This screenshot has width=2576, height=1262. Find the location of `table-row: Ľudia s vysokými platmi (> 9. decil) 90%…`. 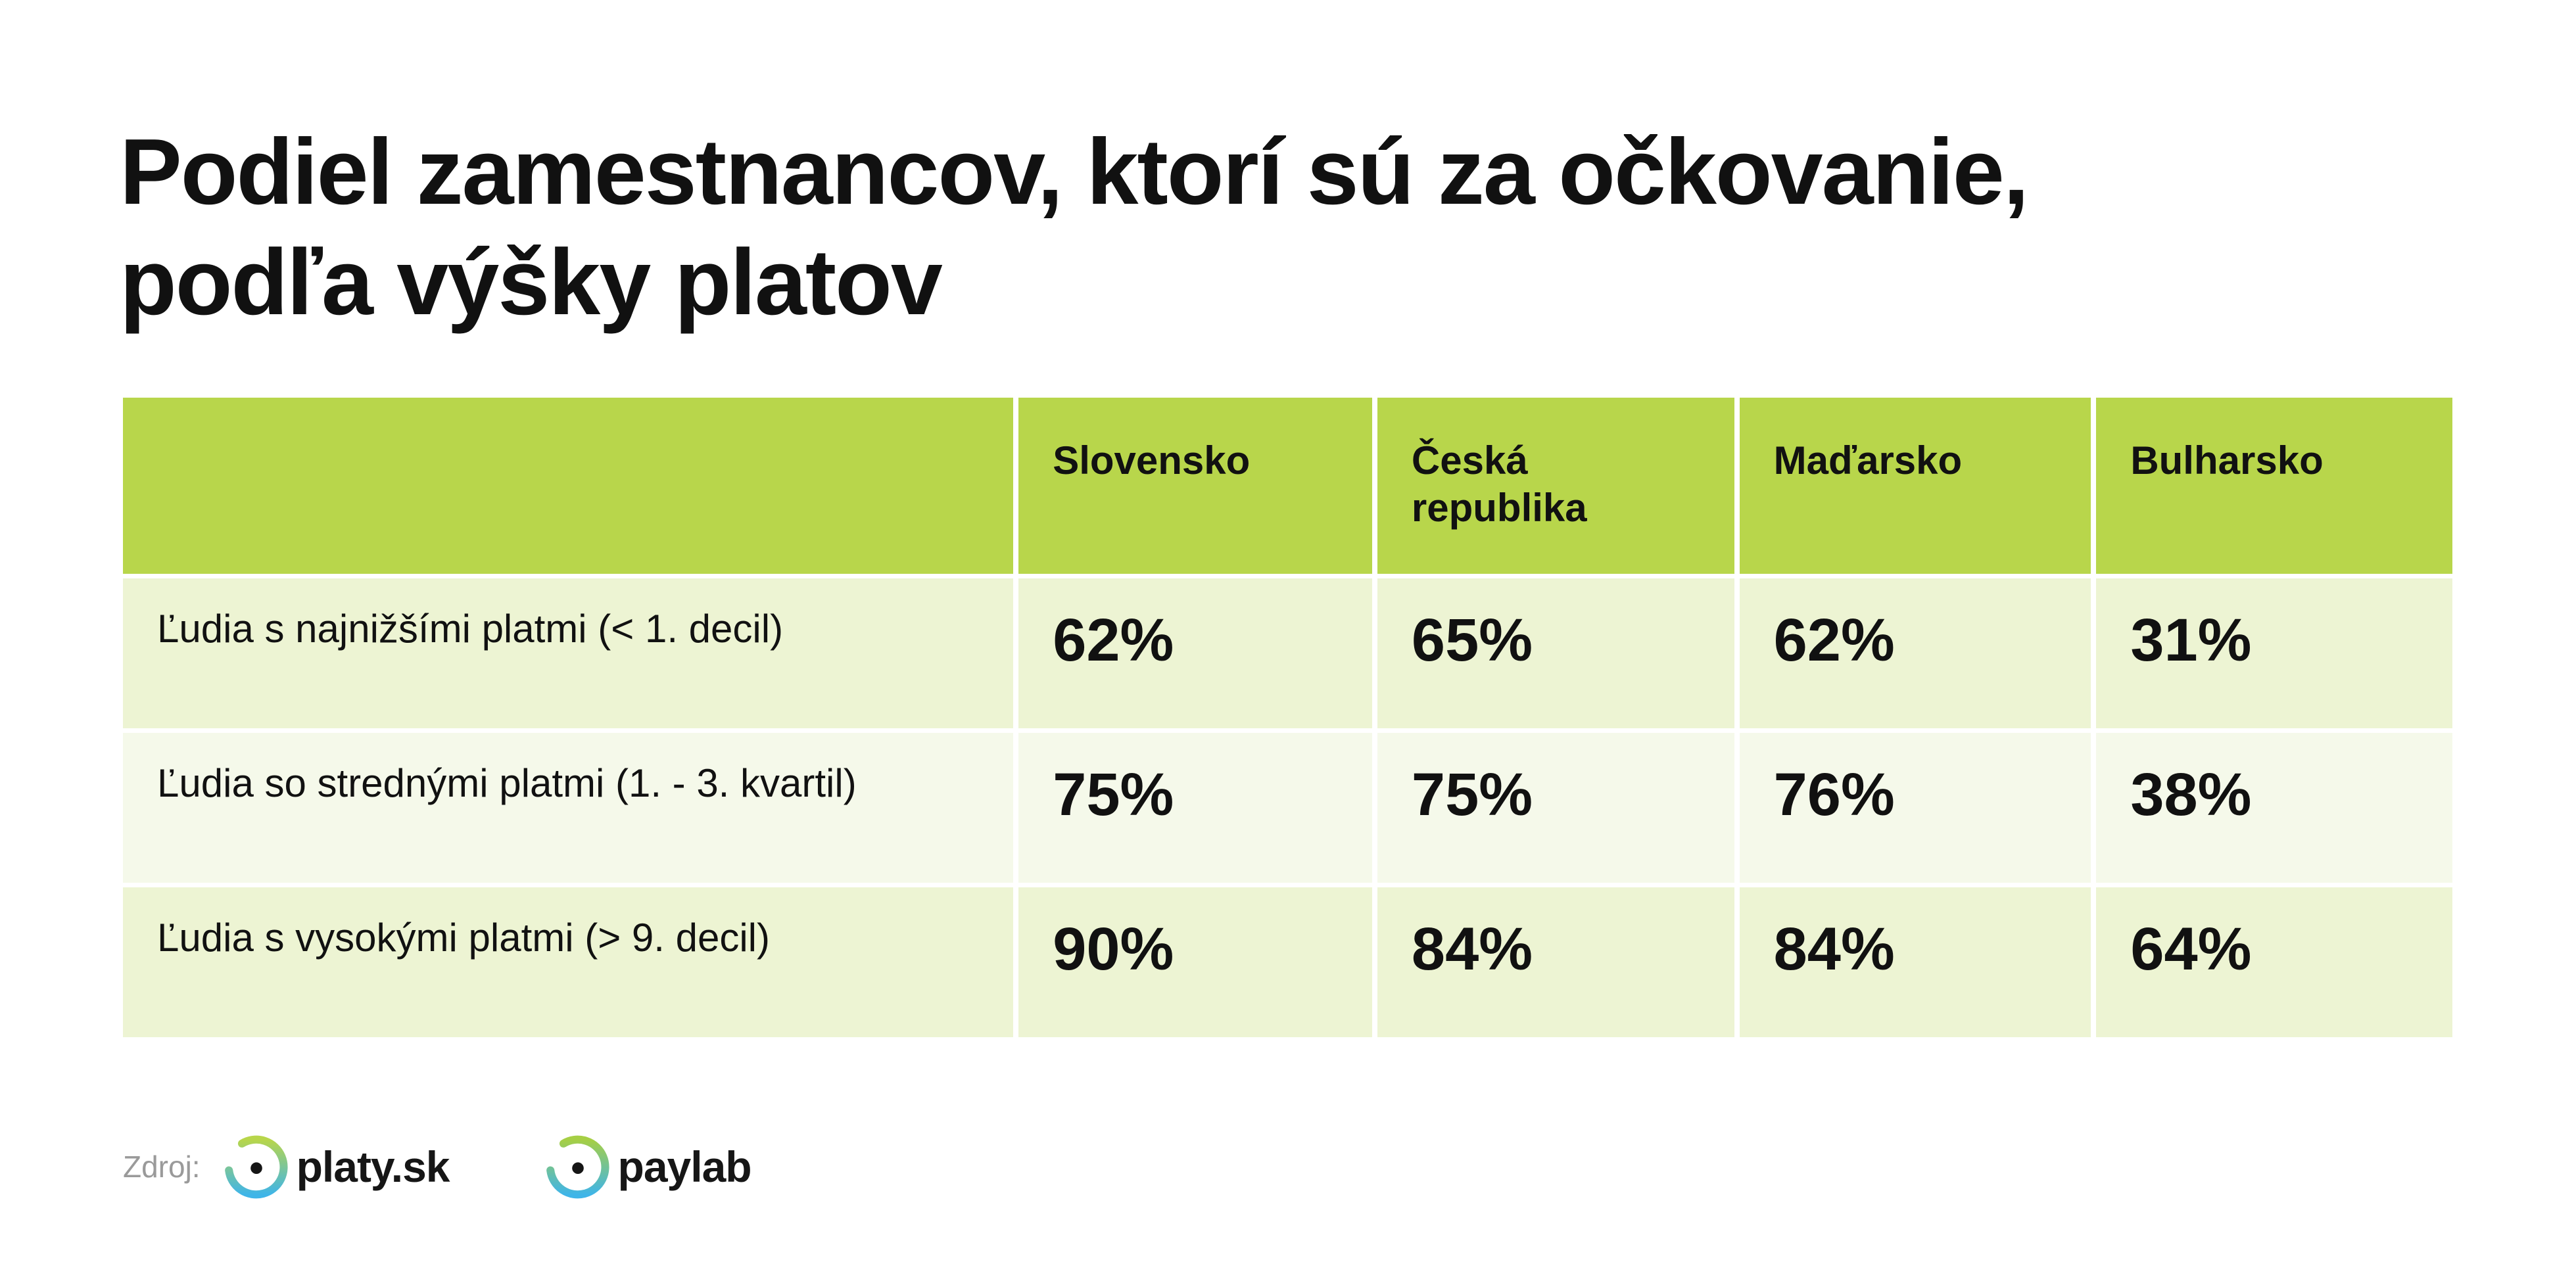

table-row: Ľudia s vysokými platmi (> 9. decil) 90%… is located at coordinates (1288, 965).